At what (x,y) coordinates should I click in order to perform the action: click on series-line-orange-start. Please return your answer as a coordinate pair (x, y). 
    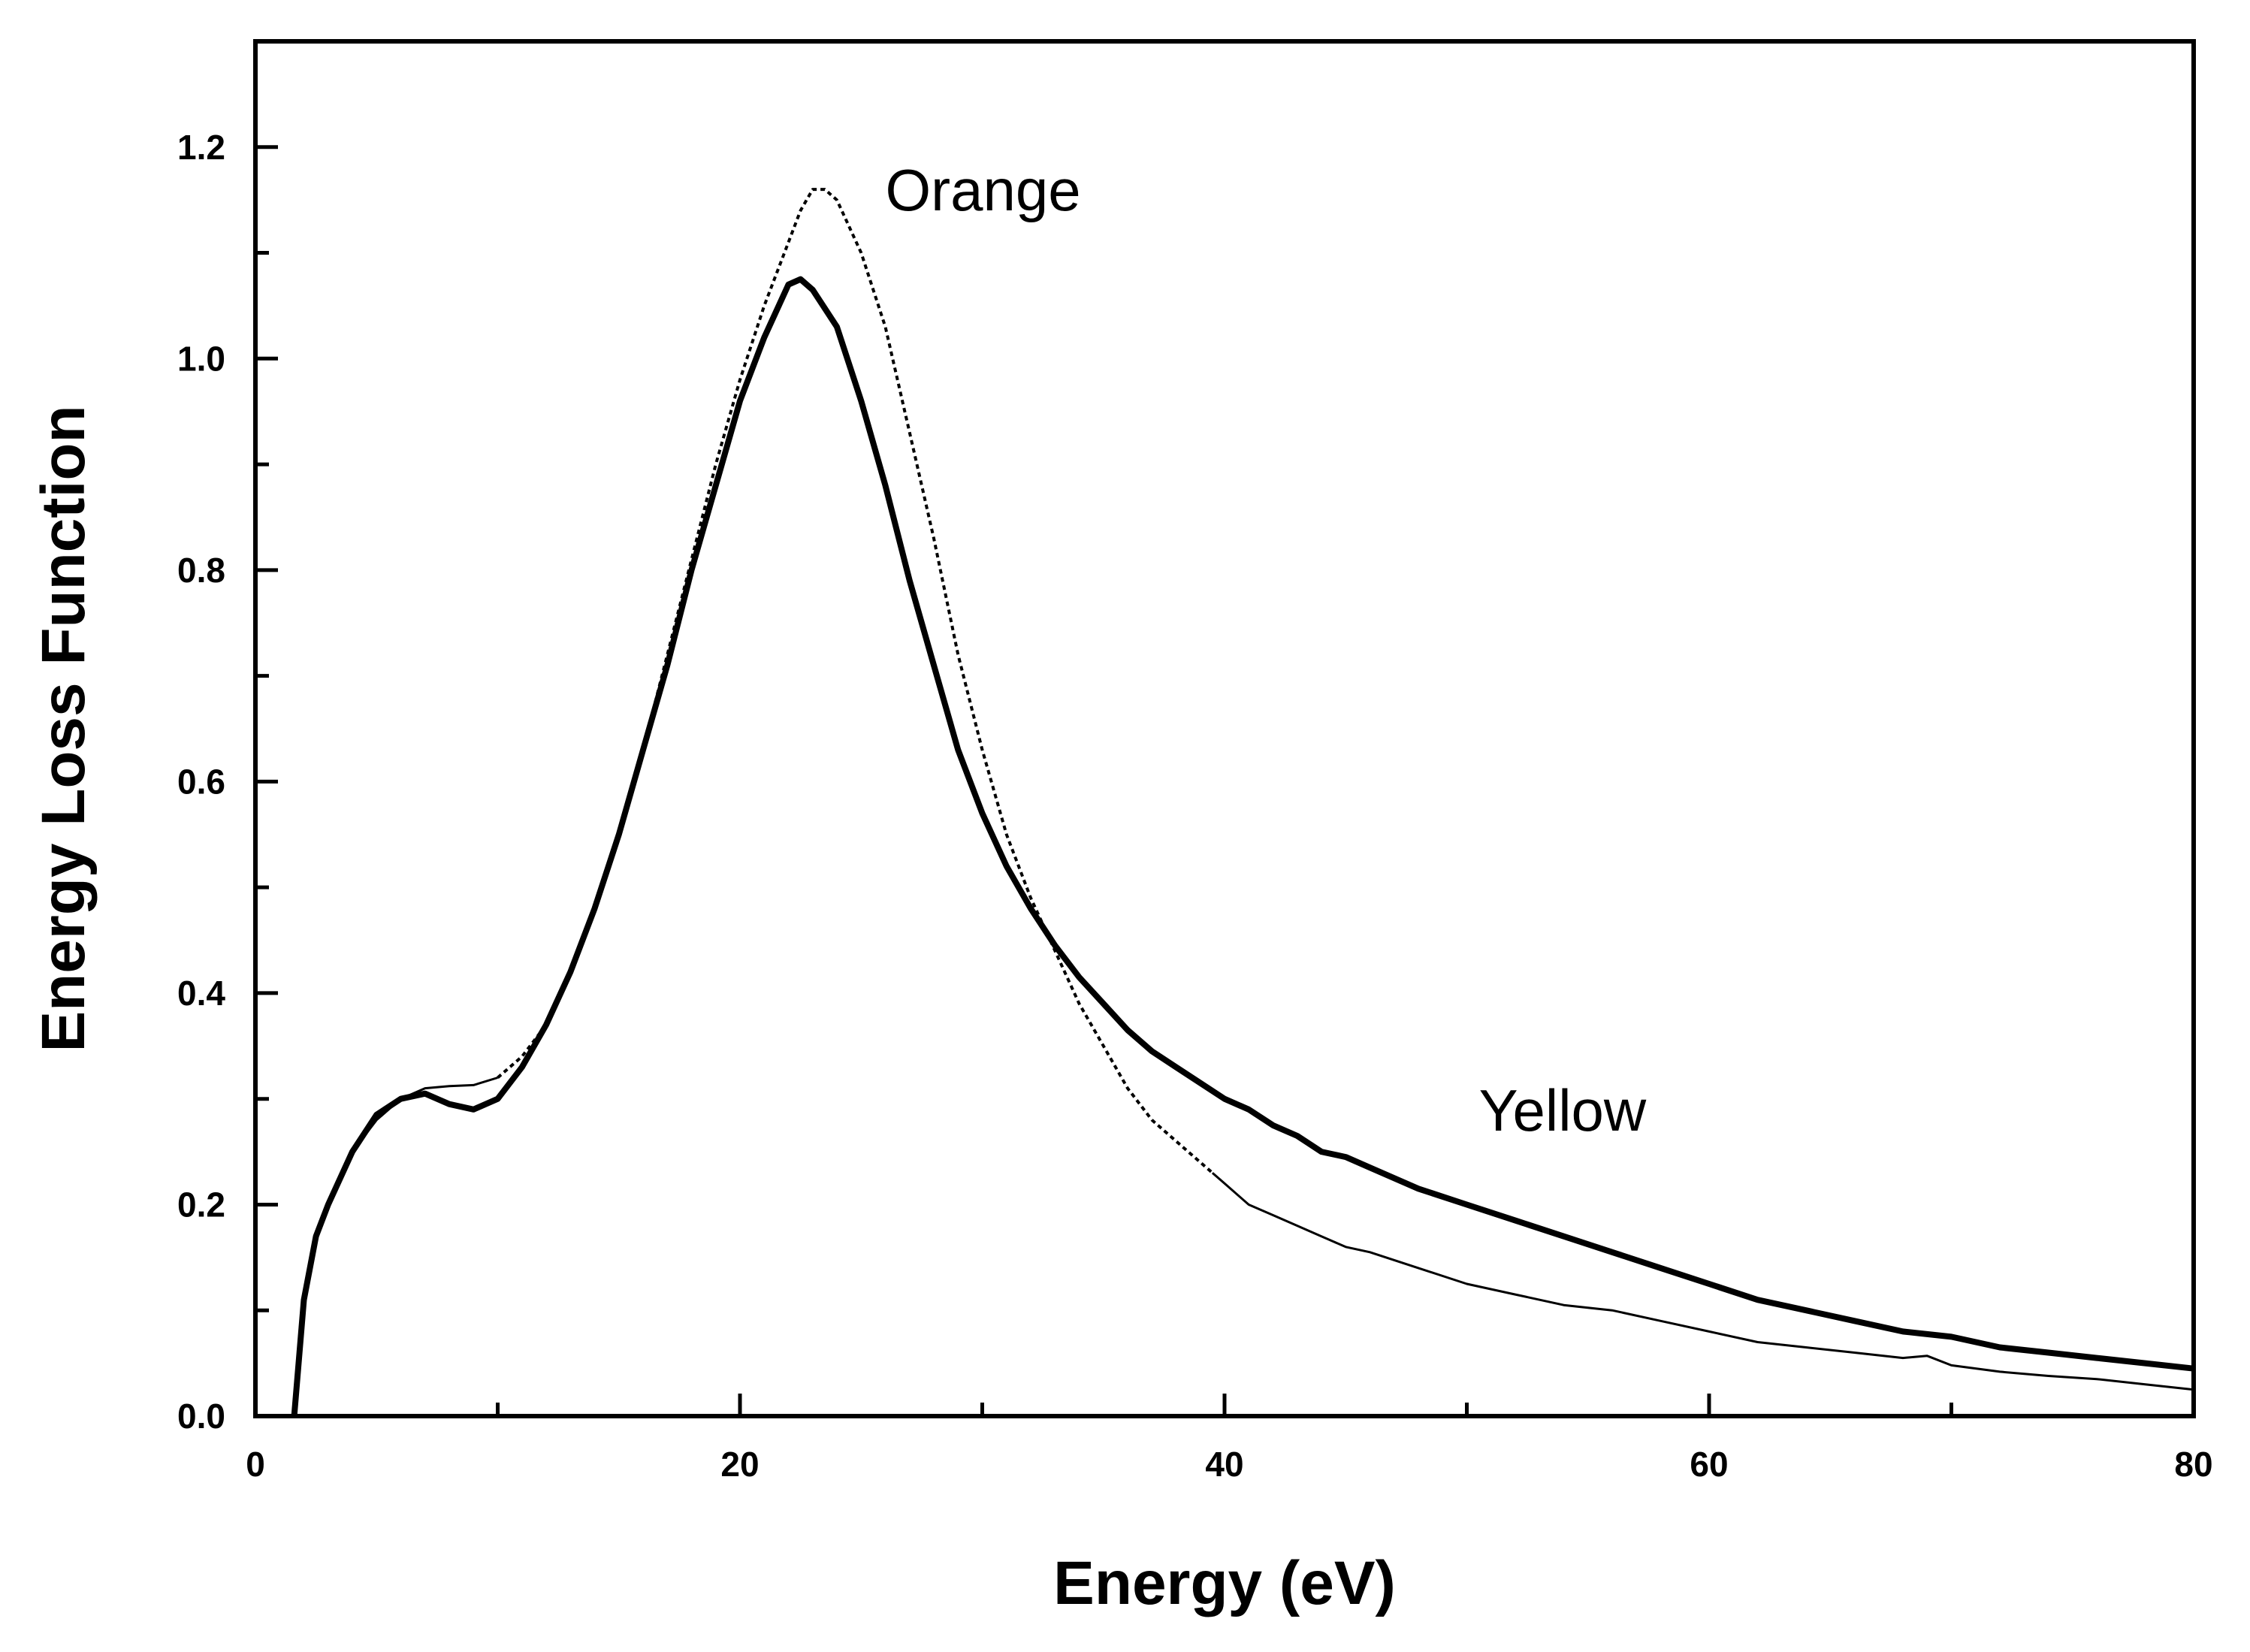
    Looking at the image, I should click on (395, 1247).